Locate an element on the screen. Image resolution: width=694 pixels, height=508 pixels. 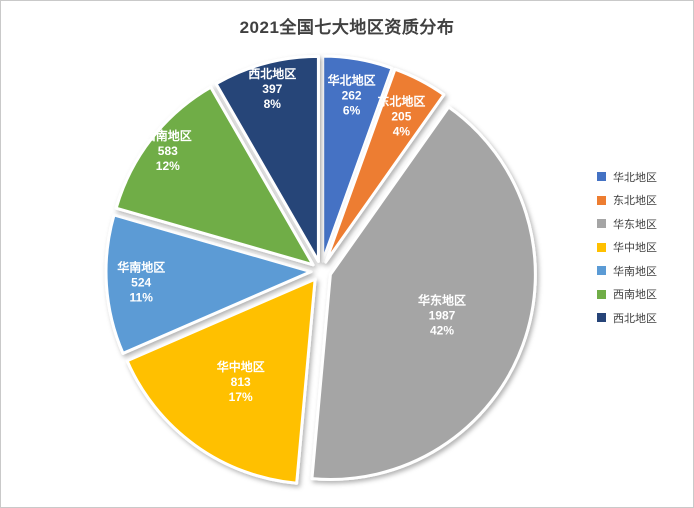
legend-item-east-china: 华东地区 is located at coordinates (627, 224).